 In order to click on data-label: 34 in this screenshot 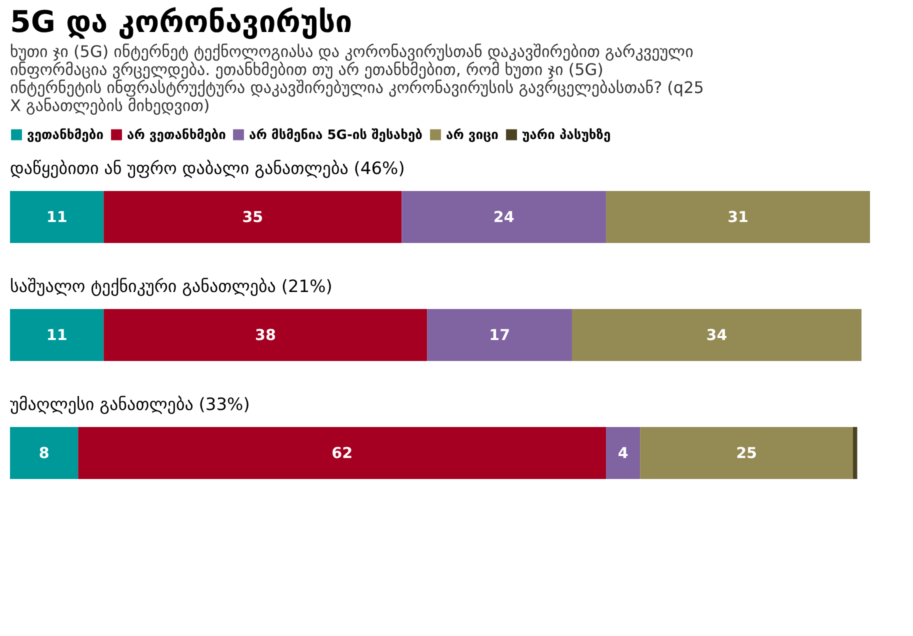, I will do `click(717, 335)`.